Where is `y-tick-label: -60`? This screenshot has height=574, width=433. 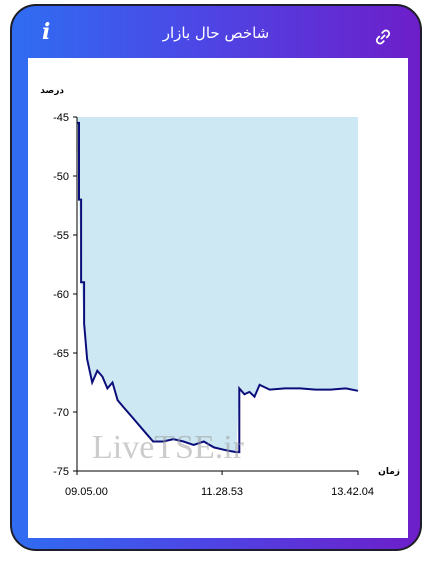
y-tick-label: -60 is located at coordinates (61, 295).